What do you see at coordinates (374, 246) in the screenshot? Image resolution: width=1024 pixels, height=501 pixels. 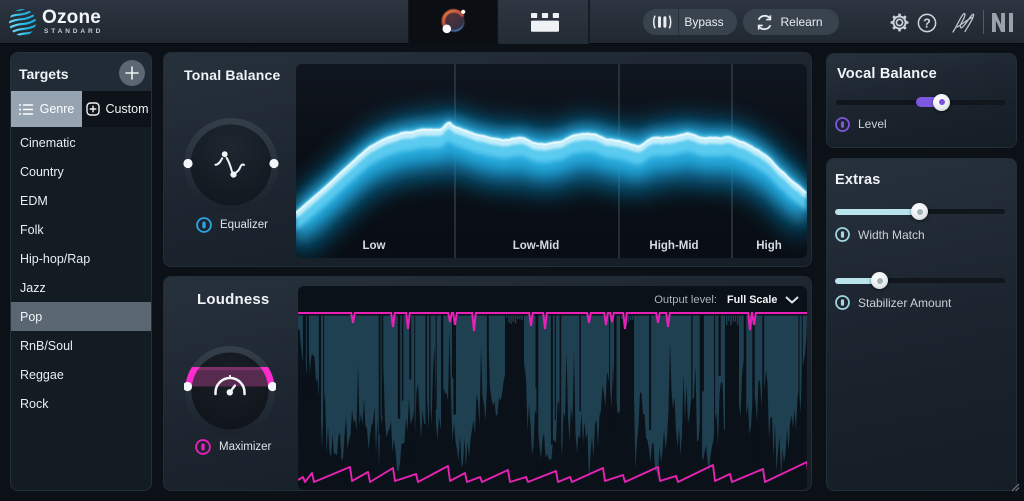 I see `svg-text: Low` at bounding box center [374, 246].